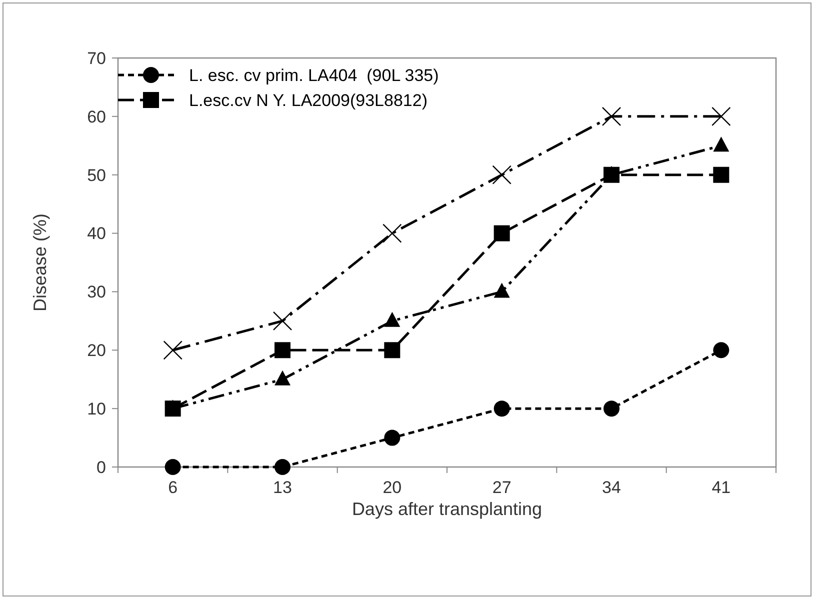 Image resolution: width=814 pixels, height=599 pixels. What do you see at coordinates (96, 350) in the screenshot?
I see `y-tick-label: 20` at bounding box center [96, 350].